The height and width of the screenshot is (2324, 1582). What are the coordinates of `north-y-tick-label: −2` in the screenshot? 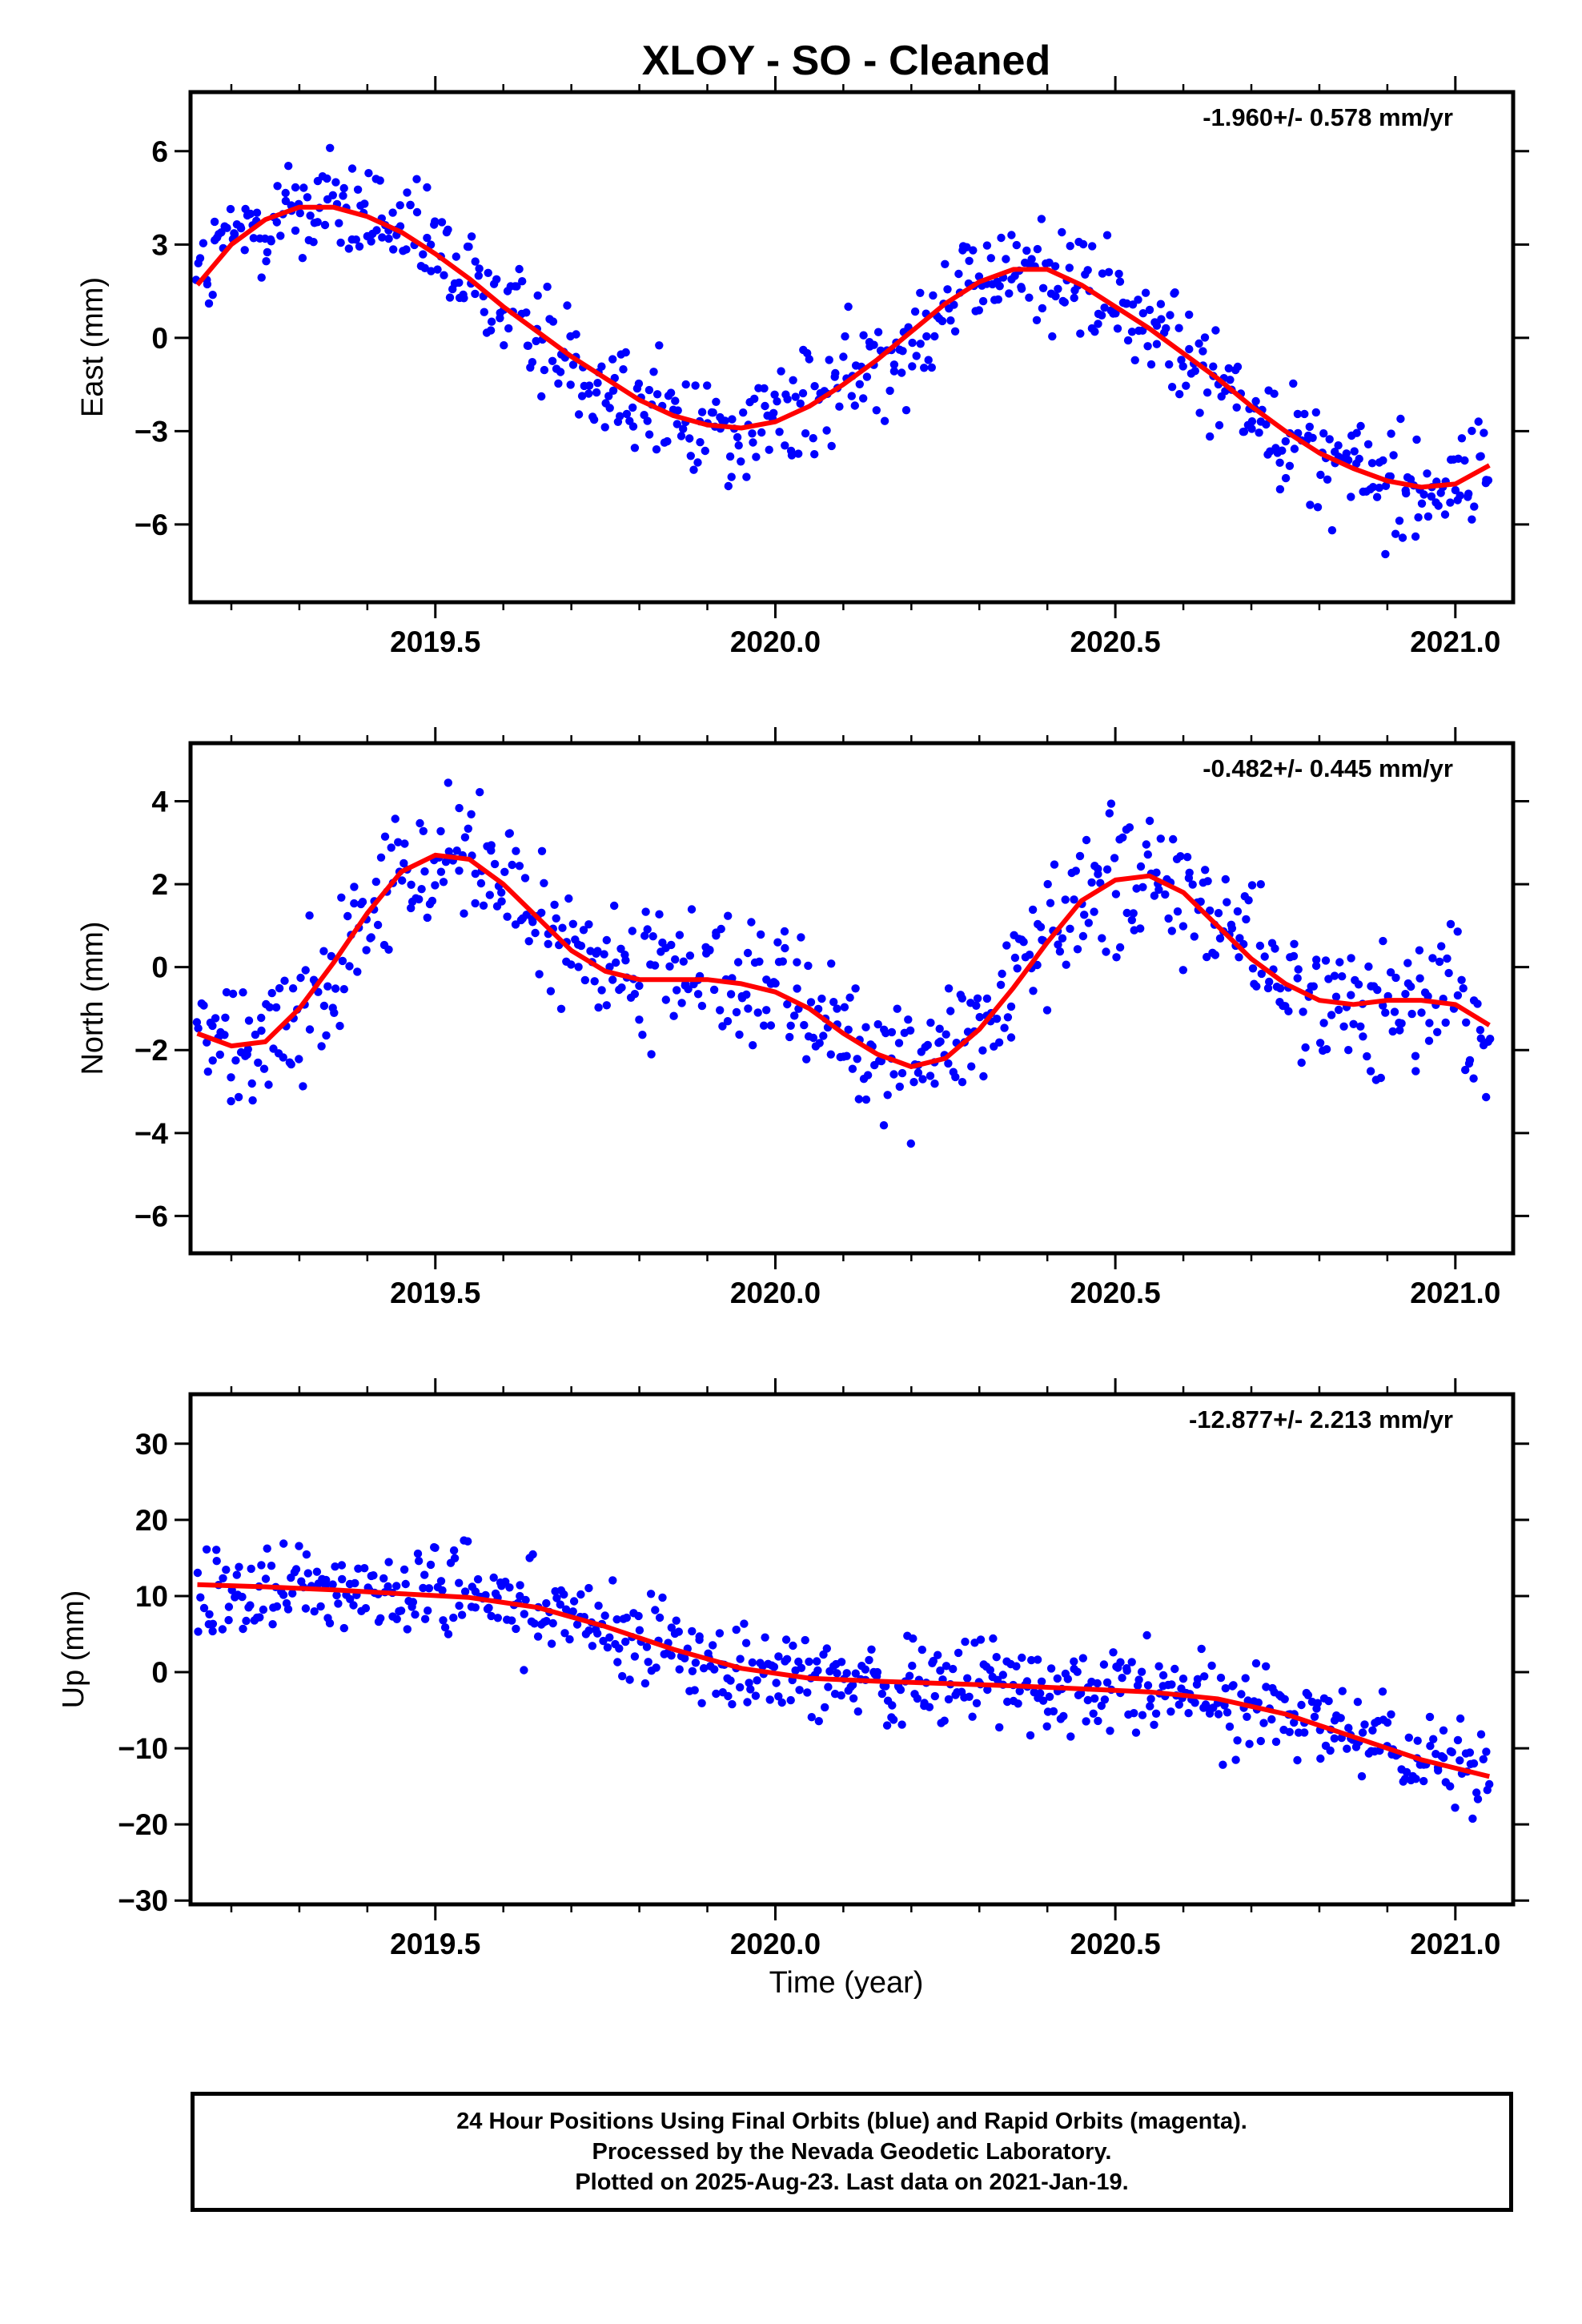 It's located at (151, 1050).